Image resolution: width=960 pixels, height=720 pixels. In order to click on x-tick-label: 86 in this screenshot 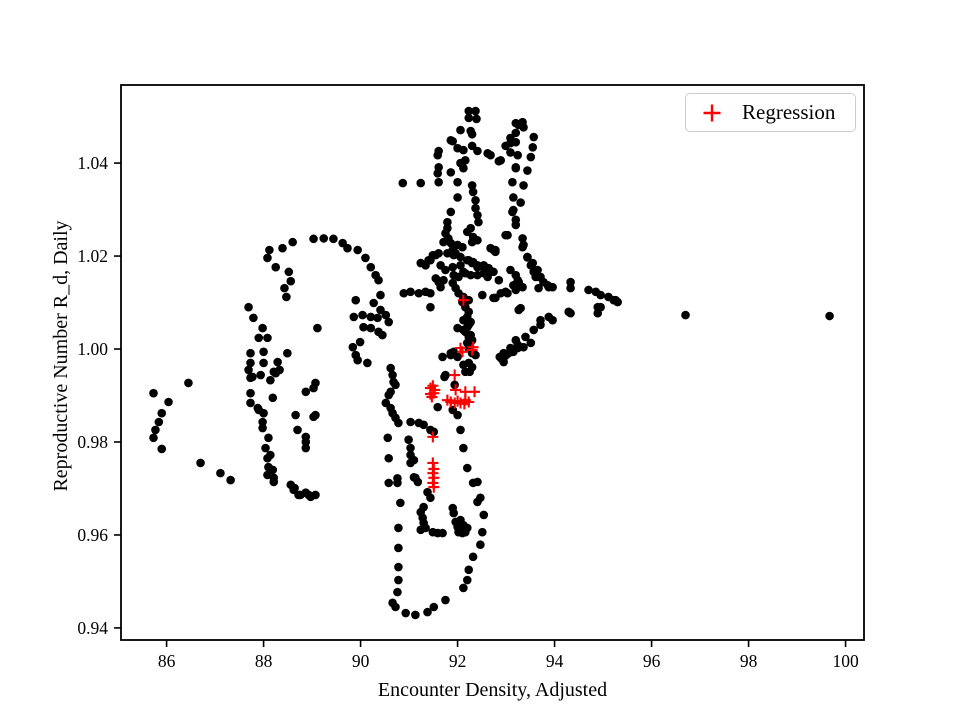, I will do `click(167, 661)`.